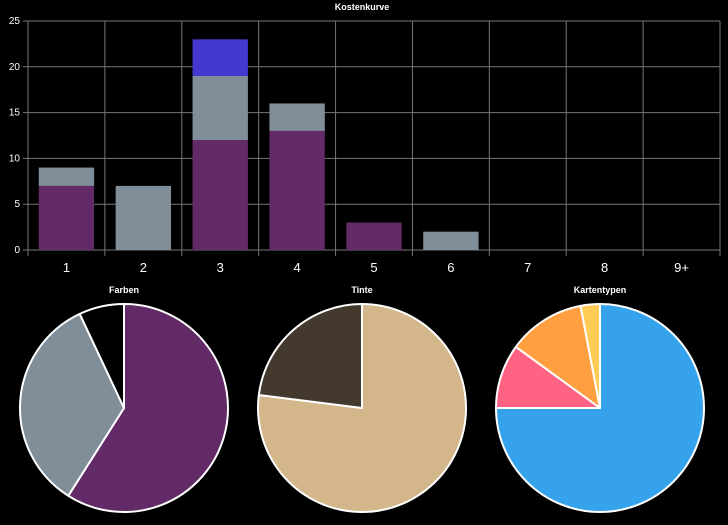 This screenshot has height=525, width=728. Describe the element at coordinates (220, 267) in the screenshot. I see `x-tick-label: 3` at that location.